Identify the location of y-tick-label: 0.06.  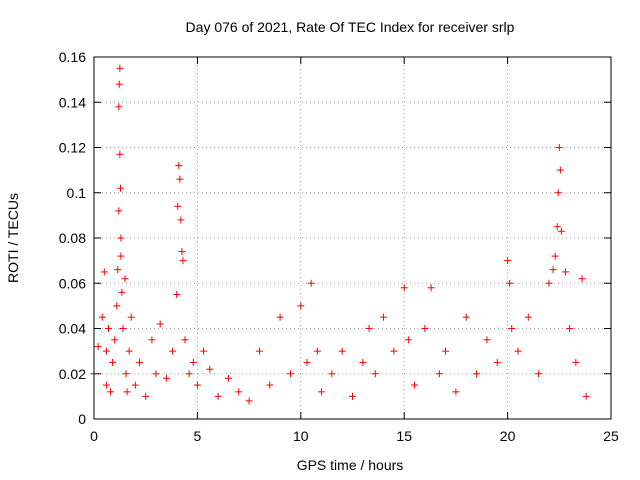
(72, 283).